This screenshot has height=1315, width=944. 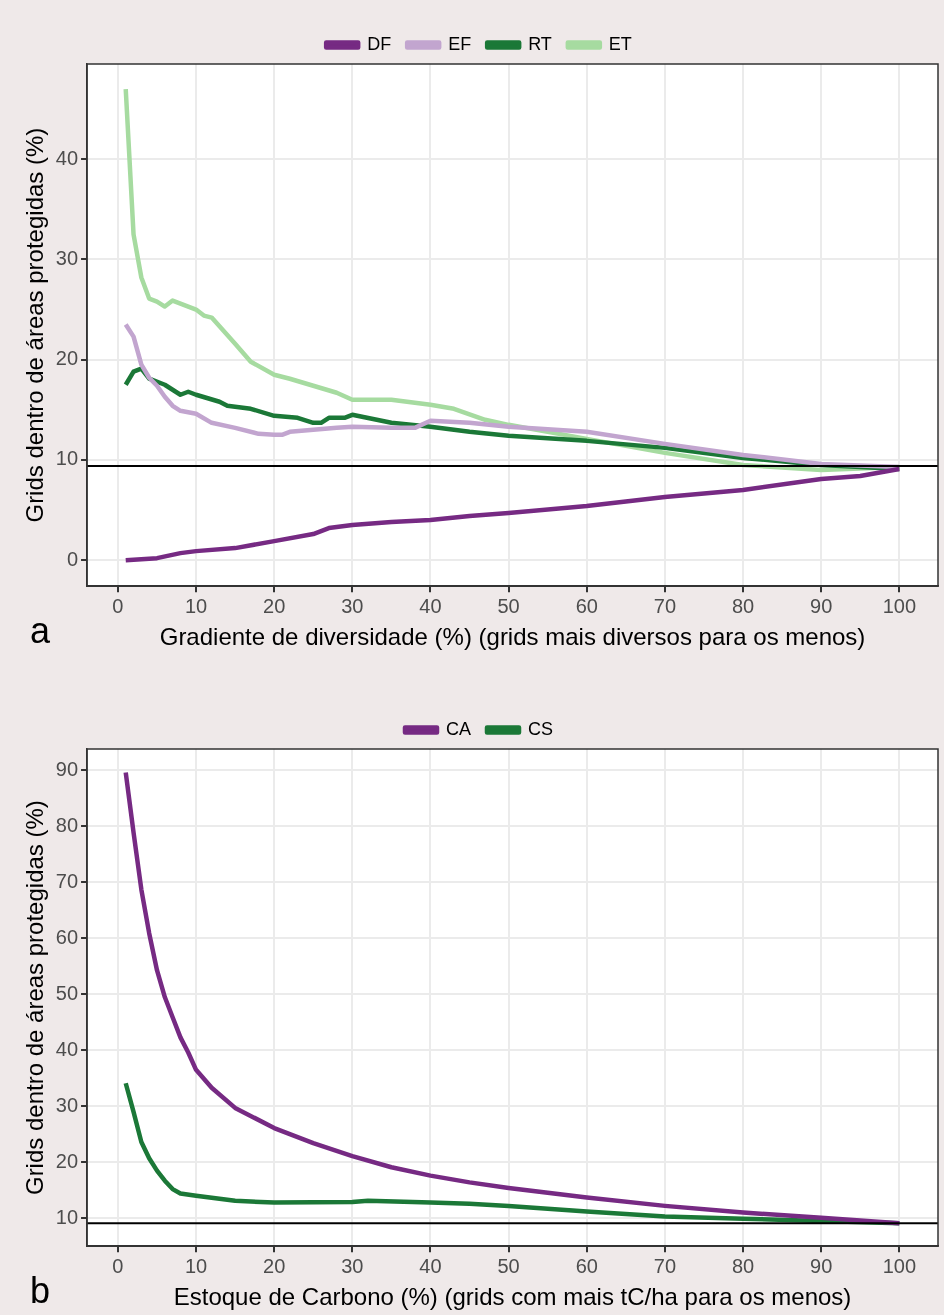 I want to click on legend-label: RT, so click(x=540, y=43).